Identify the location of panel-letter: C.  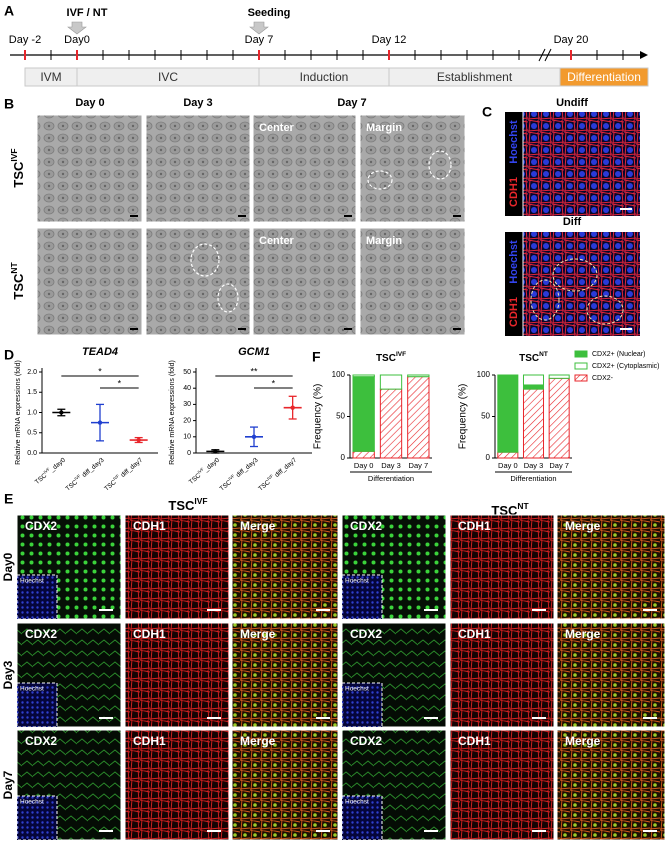
(487, 112).